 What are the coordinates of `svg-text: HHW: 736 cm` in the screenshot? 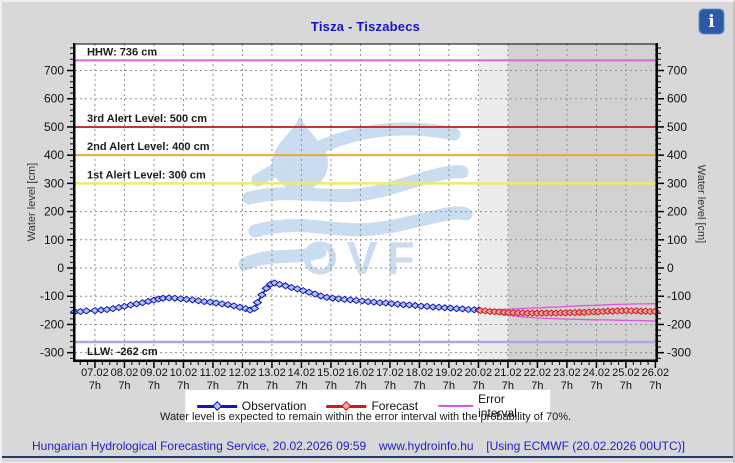 It's located at (122, 52).